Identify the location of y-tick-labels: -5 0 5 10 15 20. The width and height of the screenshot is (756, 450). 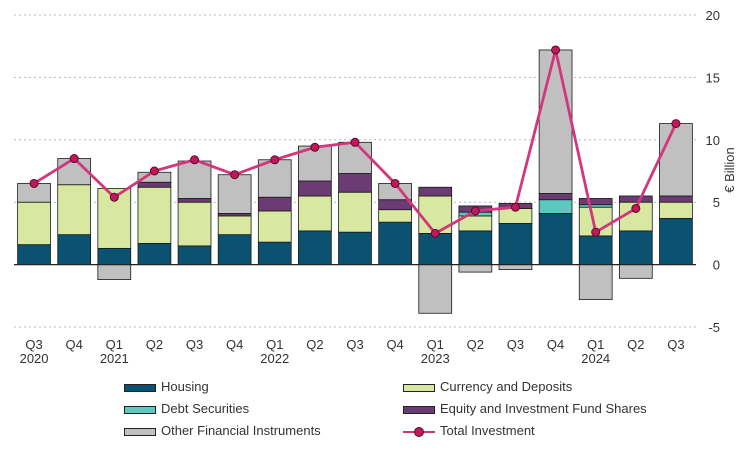
(713, 171).